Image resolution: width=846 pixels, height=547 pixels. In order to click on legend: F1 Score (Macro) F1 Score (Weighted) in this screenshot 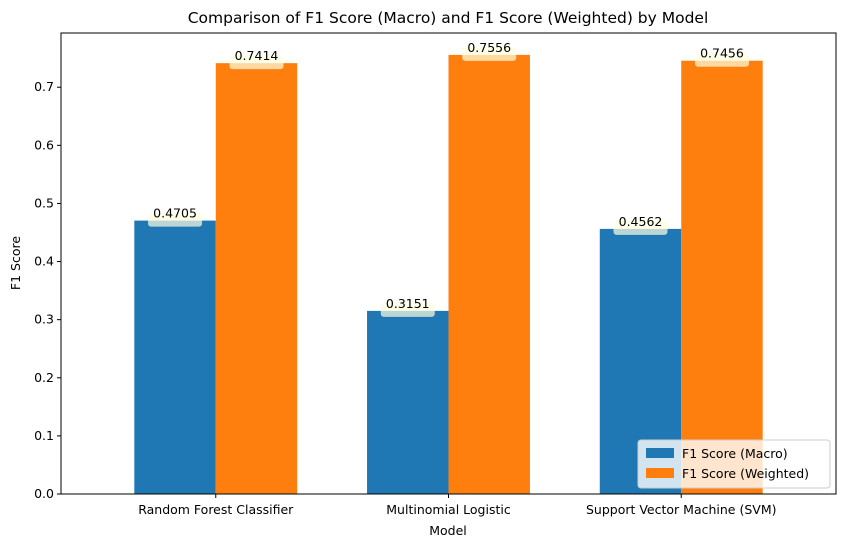, I will do `click(734, 464)`.